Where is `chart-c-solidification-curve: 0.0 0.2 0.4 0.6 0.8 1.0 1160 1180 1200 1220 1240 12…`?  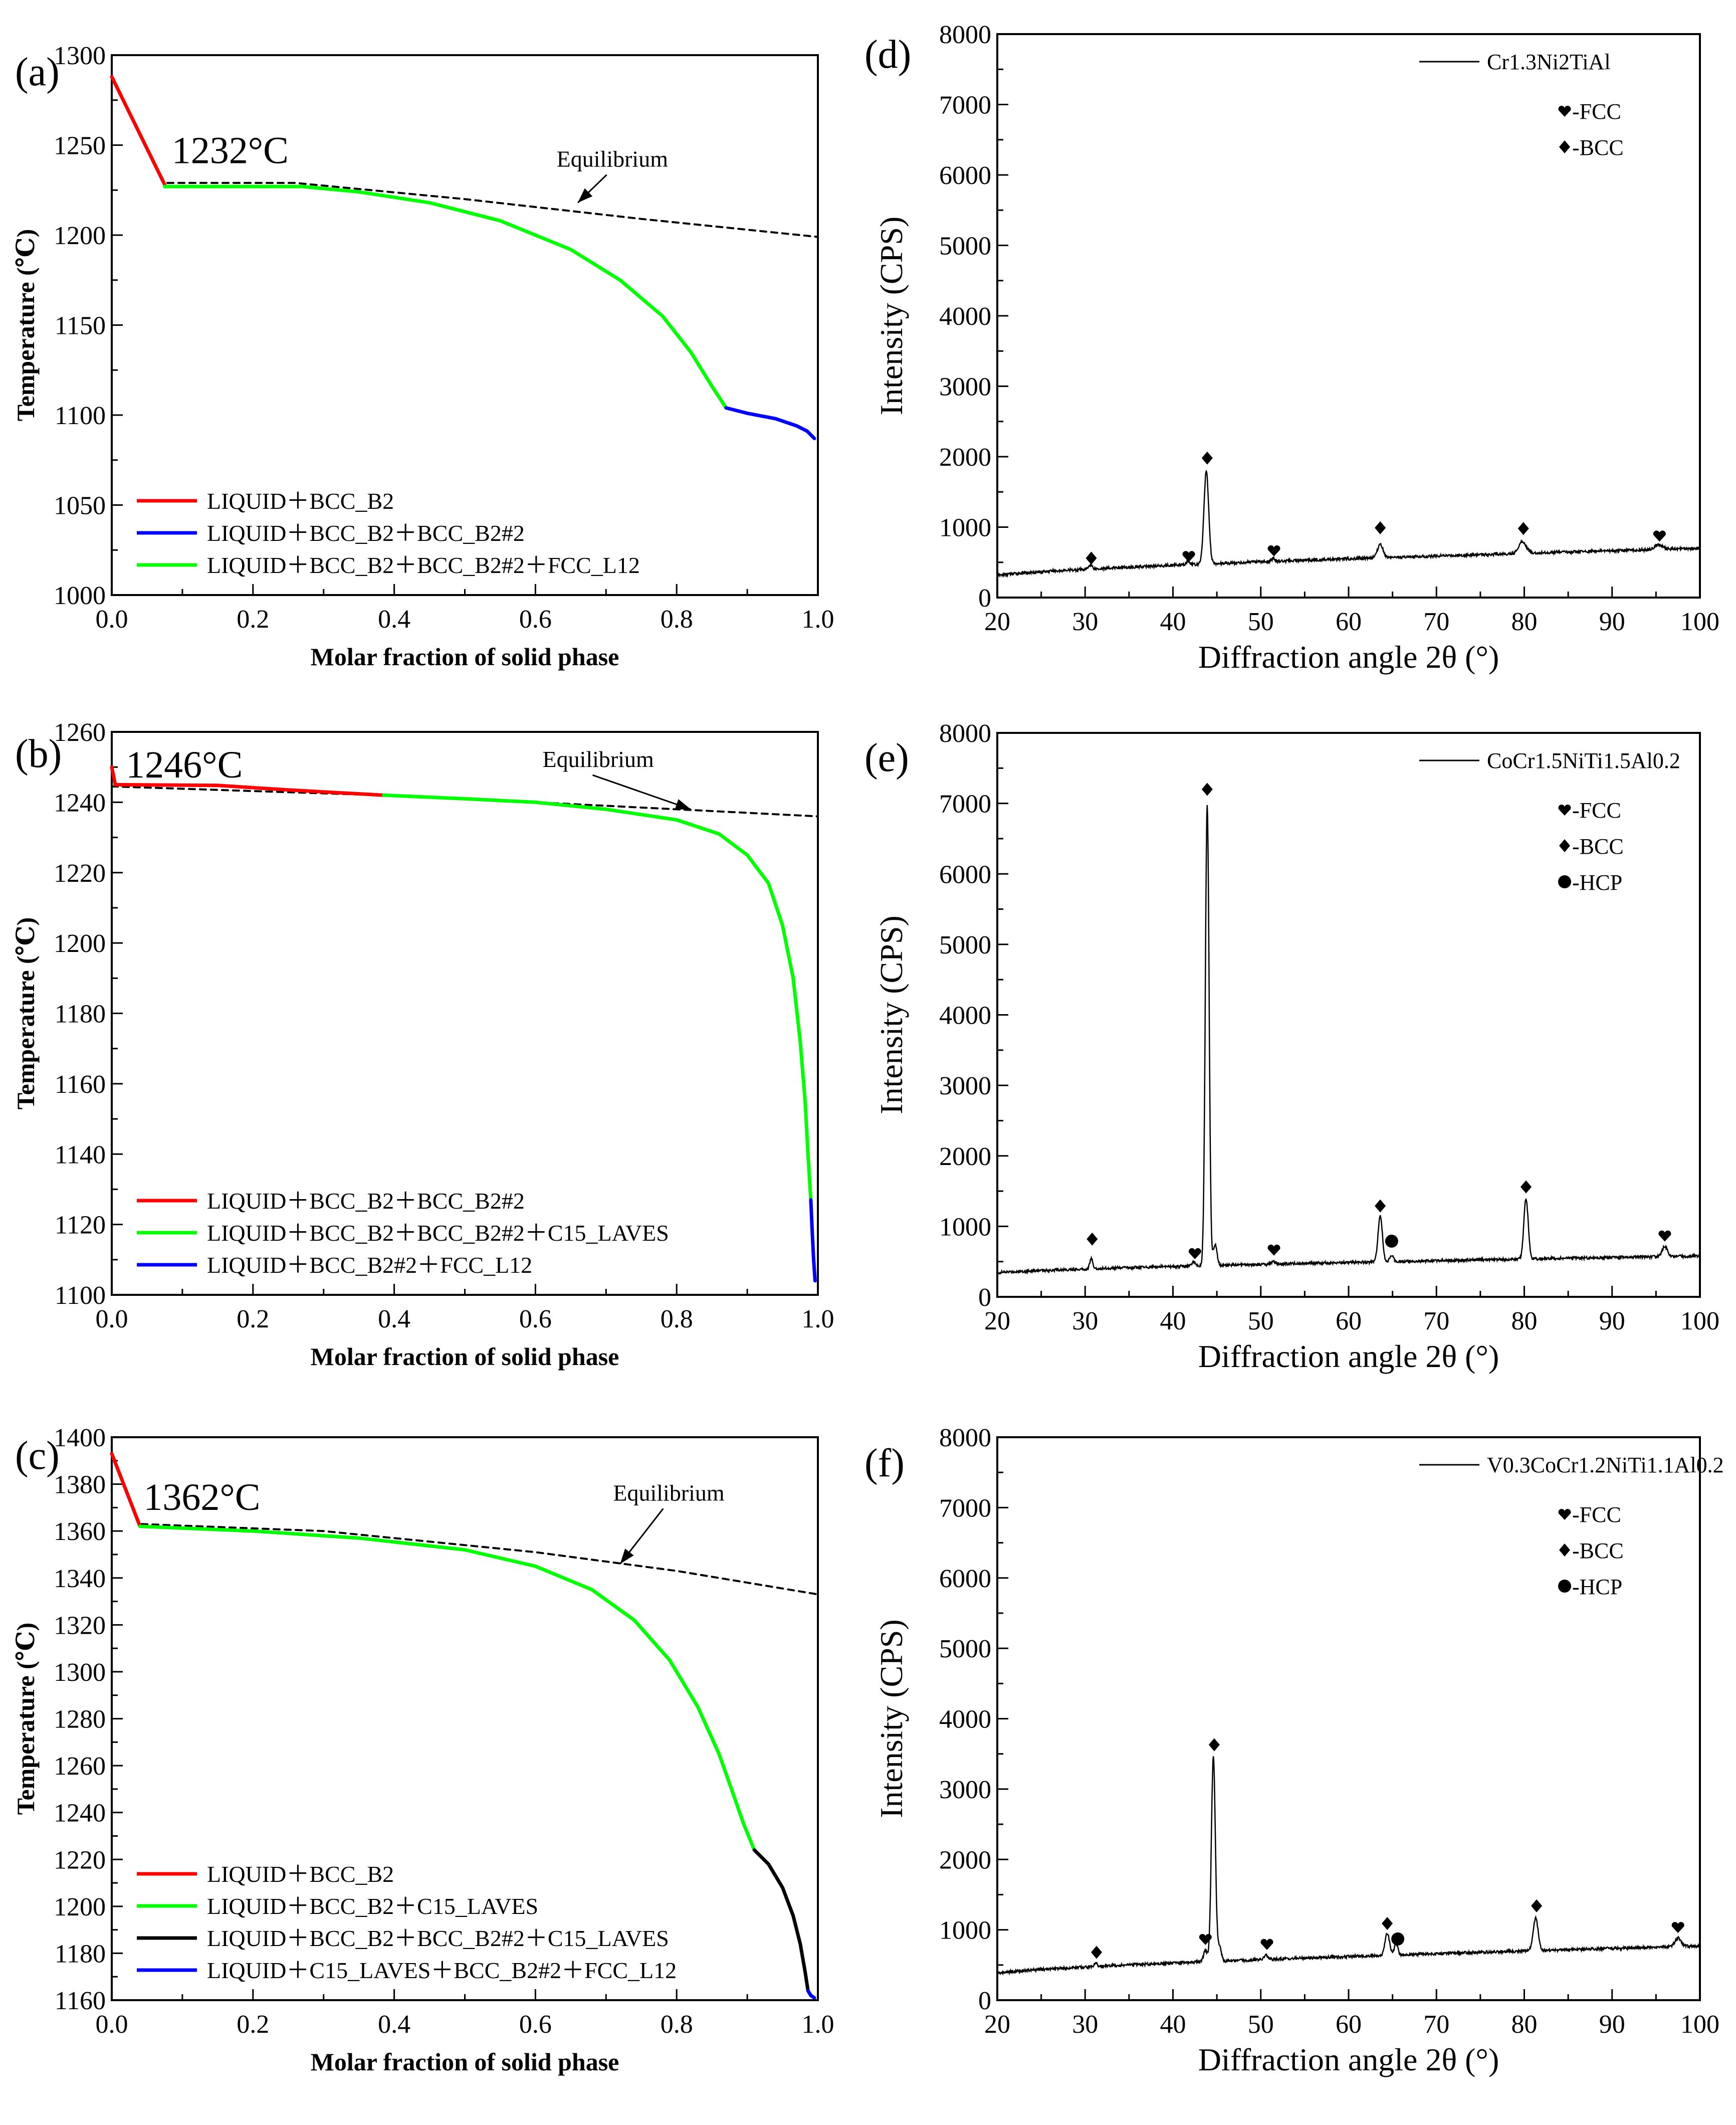
chart-c-solidification-curve: 0.0 0.2 0.4 0.6 0.8 1.0 1160 1180 1200 1220 1240 12… is located at coordinates (423, 1750).